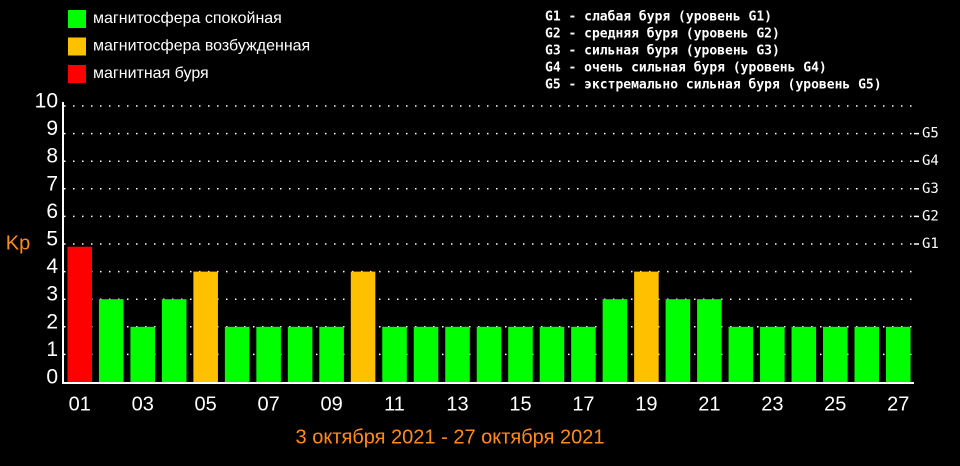 This screenshot has width=960, height=466. What do you see at coordinates (46, 101) in the screenshot?
I see `y-tick-label: 10` at bounding box center [46, 101].